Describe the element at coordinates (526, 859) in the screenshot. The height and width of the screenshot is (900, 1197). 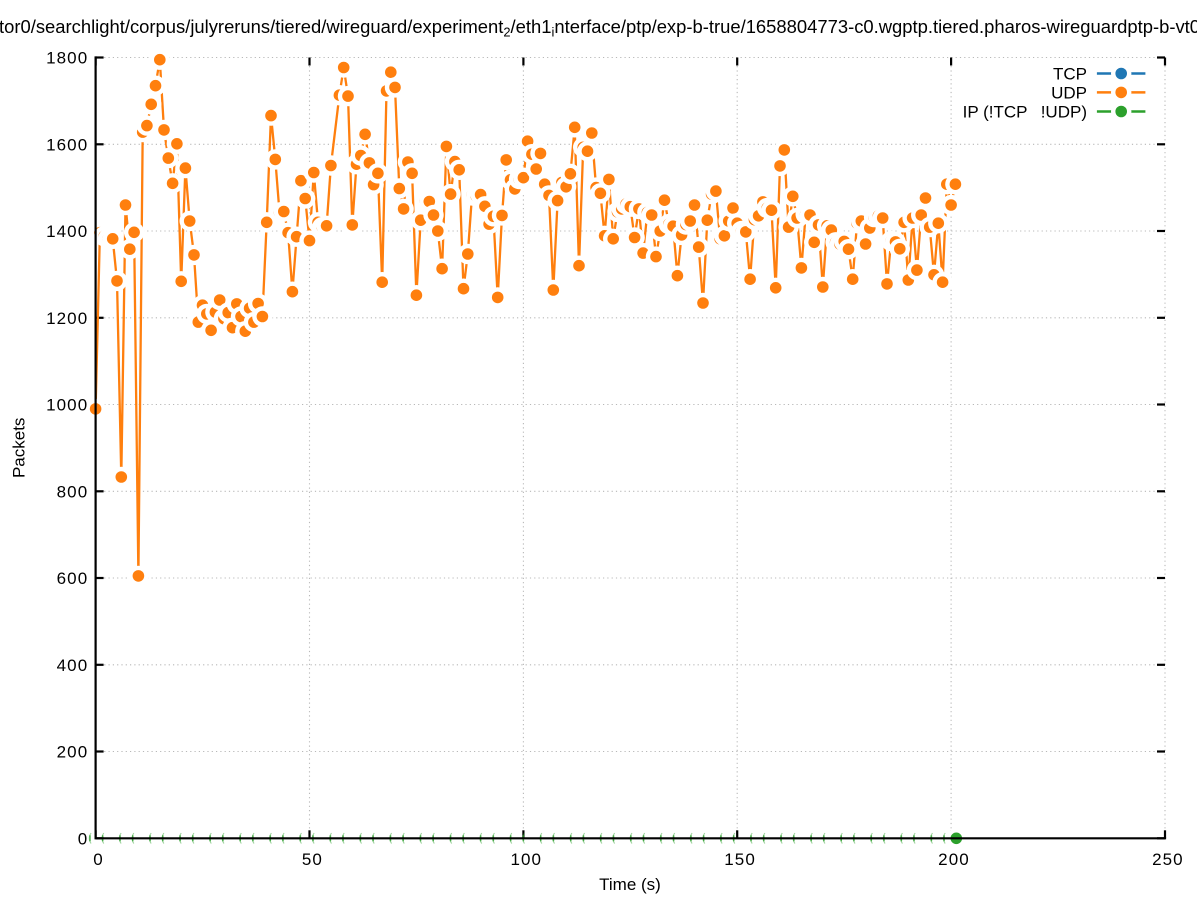
I see `svg-text: 100` at that location.